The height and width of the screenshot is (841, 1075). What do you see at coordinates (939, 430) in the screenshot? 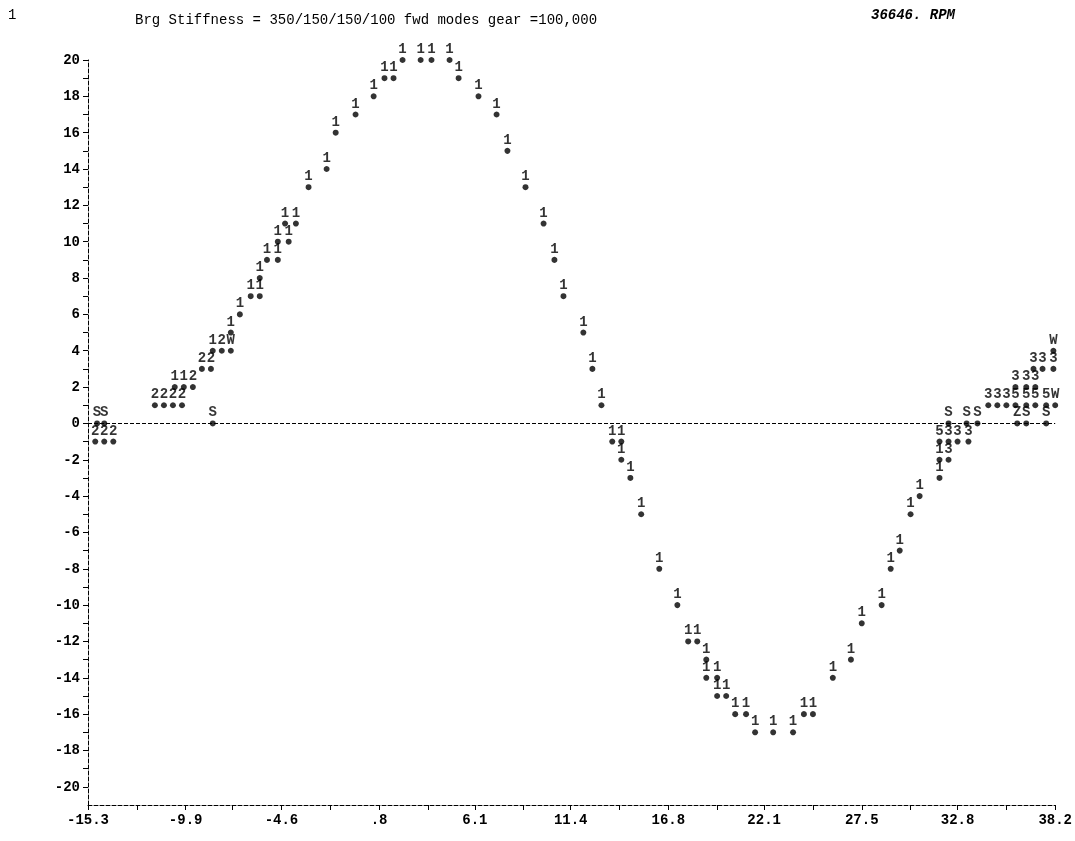
I see `series-label: 5` at bounding box center [939, 430].